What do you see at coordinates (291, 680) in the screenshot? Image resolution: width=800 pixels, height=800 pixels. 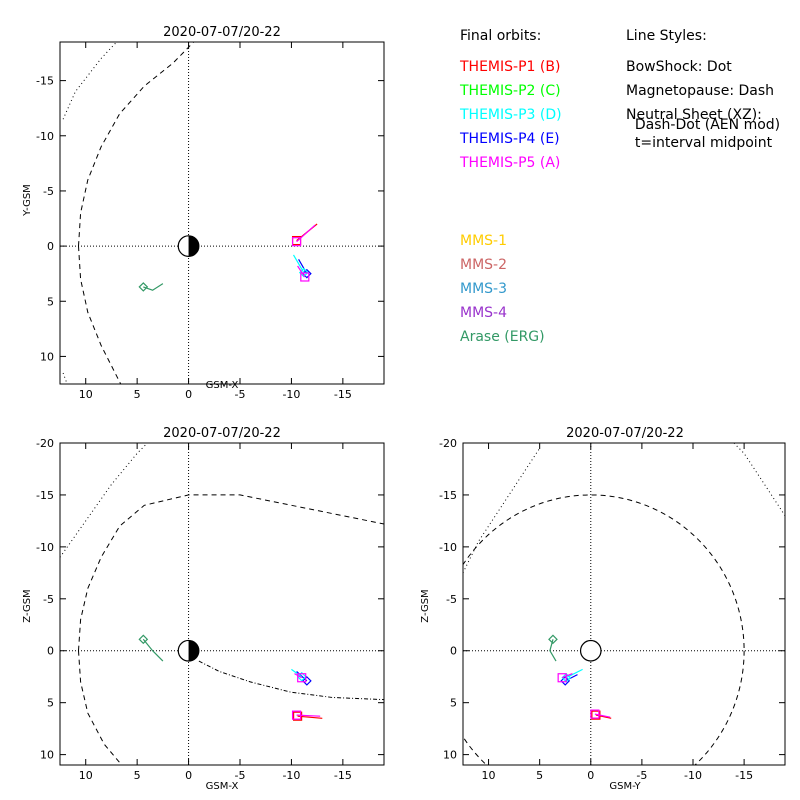 I see `xz-neutral-sheet-line` at bounding box center [291, 680].